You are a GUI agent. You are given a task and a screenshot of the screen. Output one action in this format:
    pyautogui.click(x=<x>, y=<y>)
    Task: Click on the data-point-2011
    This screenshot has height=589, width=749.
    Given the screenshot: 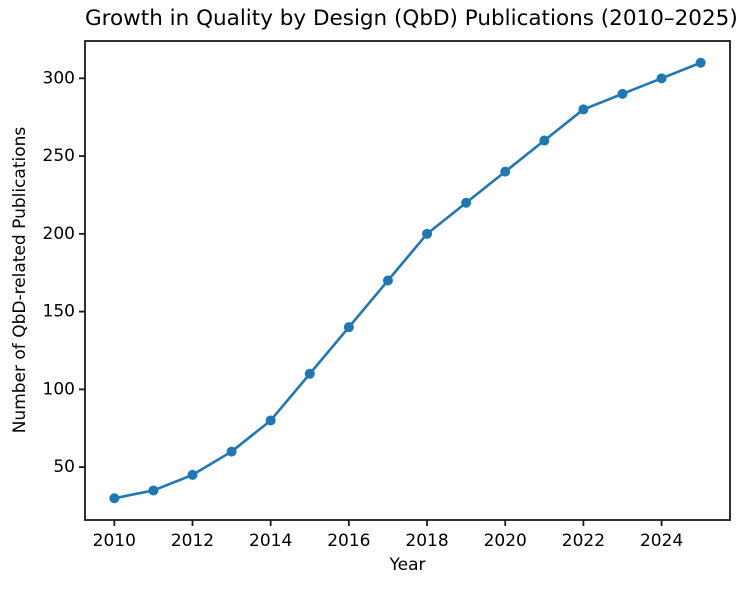 What is the action you would take?
    pyautogui.click(x=153, y=490)
    